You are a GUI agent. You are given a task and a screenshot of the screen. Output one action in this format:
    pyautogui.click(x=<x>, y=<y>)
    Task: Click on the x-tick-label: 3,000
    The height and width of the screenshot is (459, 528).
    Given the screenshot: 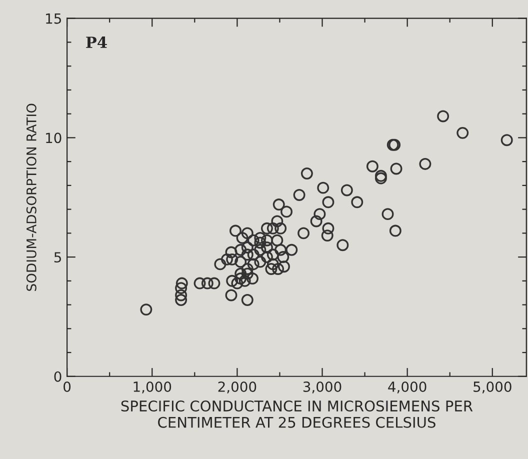 What is the action you would take?
    pyautogui.click(x=322, y=387)
    